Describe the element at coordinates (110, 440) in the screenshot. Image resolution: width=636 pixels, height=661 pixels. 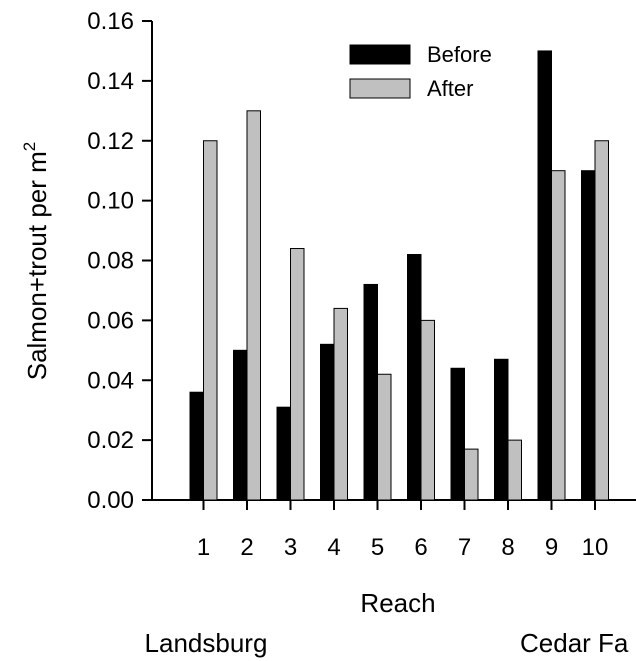
I see `y-tick-label: 0.02` at that location.